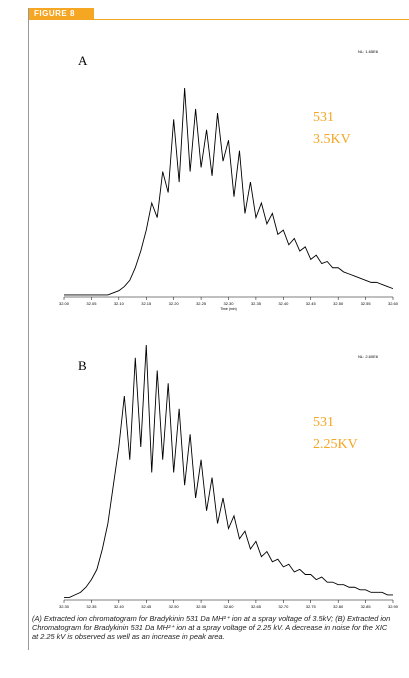 The width and height of the screenshot is (409, 678). What do you see at coordinates (82, 365) in the screenshot?
I see `panel-label: B` at bounding box center [82, 365].